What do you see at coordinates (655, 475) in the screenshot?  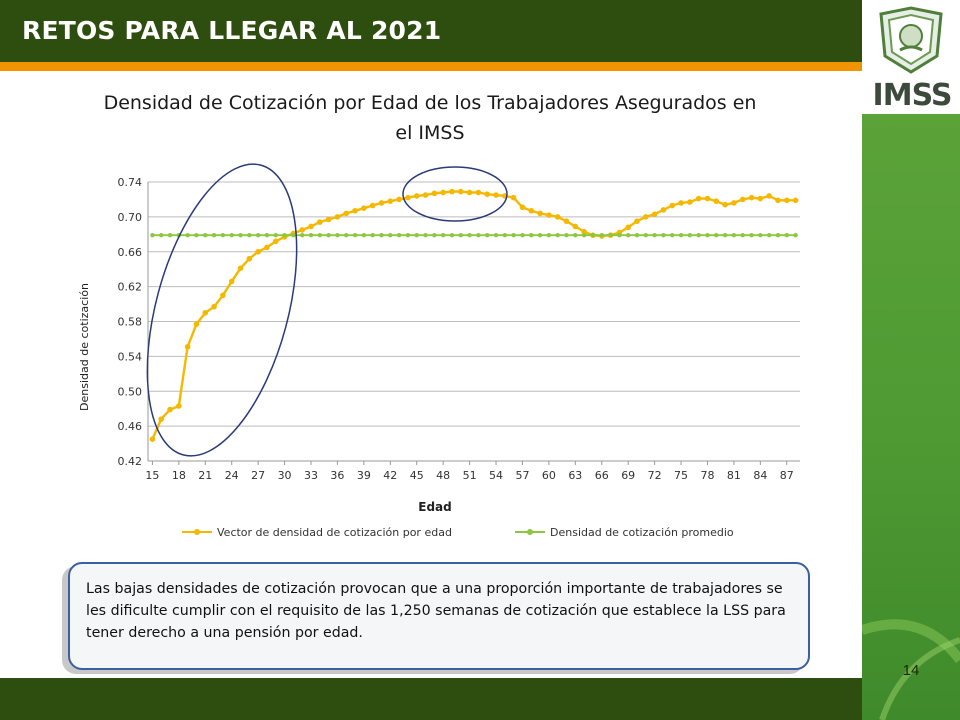 I see `x-tick-label: 72` at bounding box center [655, 475].